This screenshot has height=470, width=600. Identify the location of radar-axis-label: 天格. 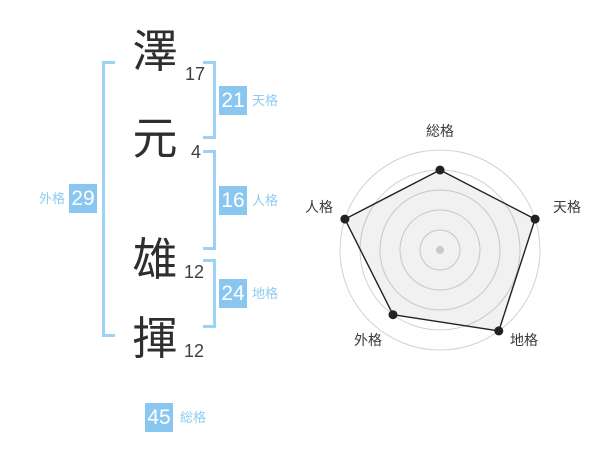
(567, 207).